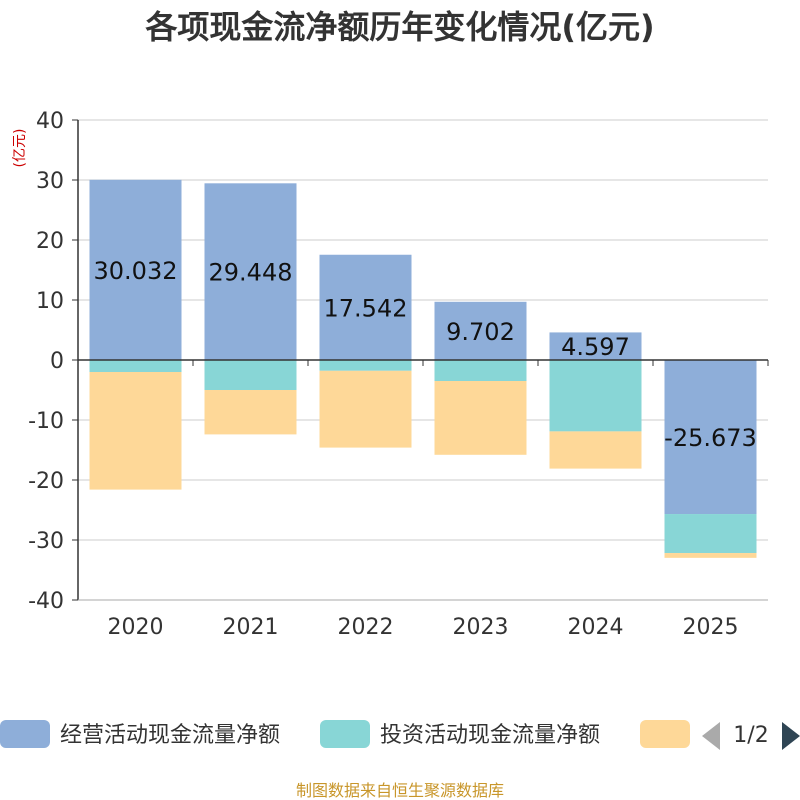 This screenshot has height=800, width=800. Describe the element at coordinates (46, 481) in the screenshot. I see `y-tick-label: -20` at that location.